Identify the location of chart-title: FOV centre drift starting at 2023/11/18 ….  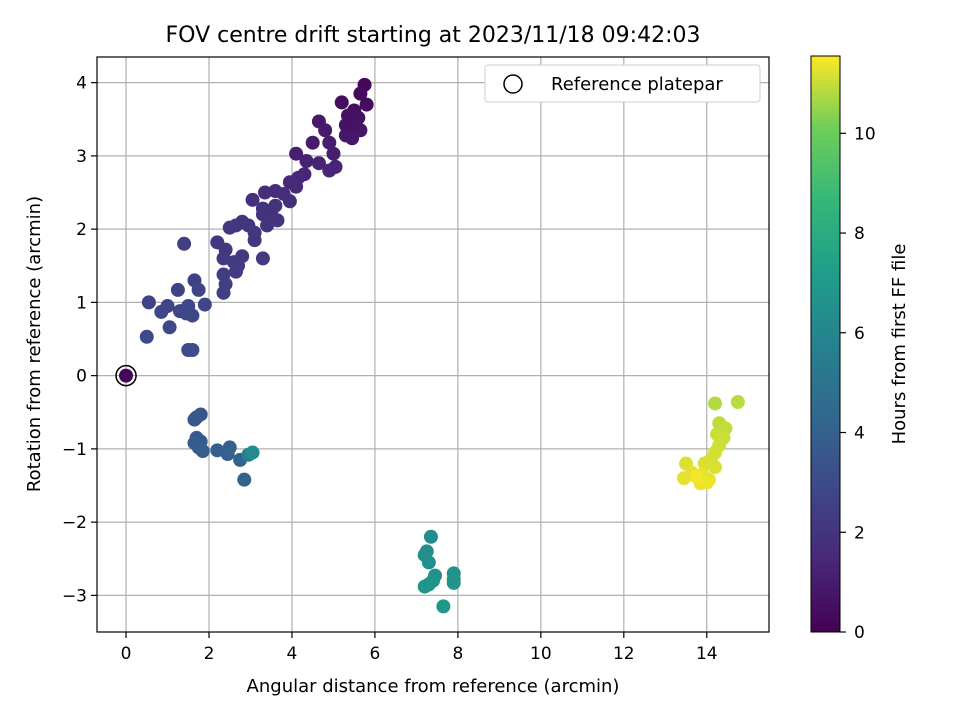
(433, 35).